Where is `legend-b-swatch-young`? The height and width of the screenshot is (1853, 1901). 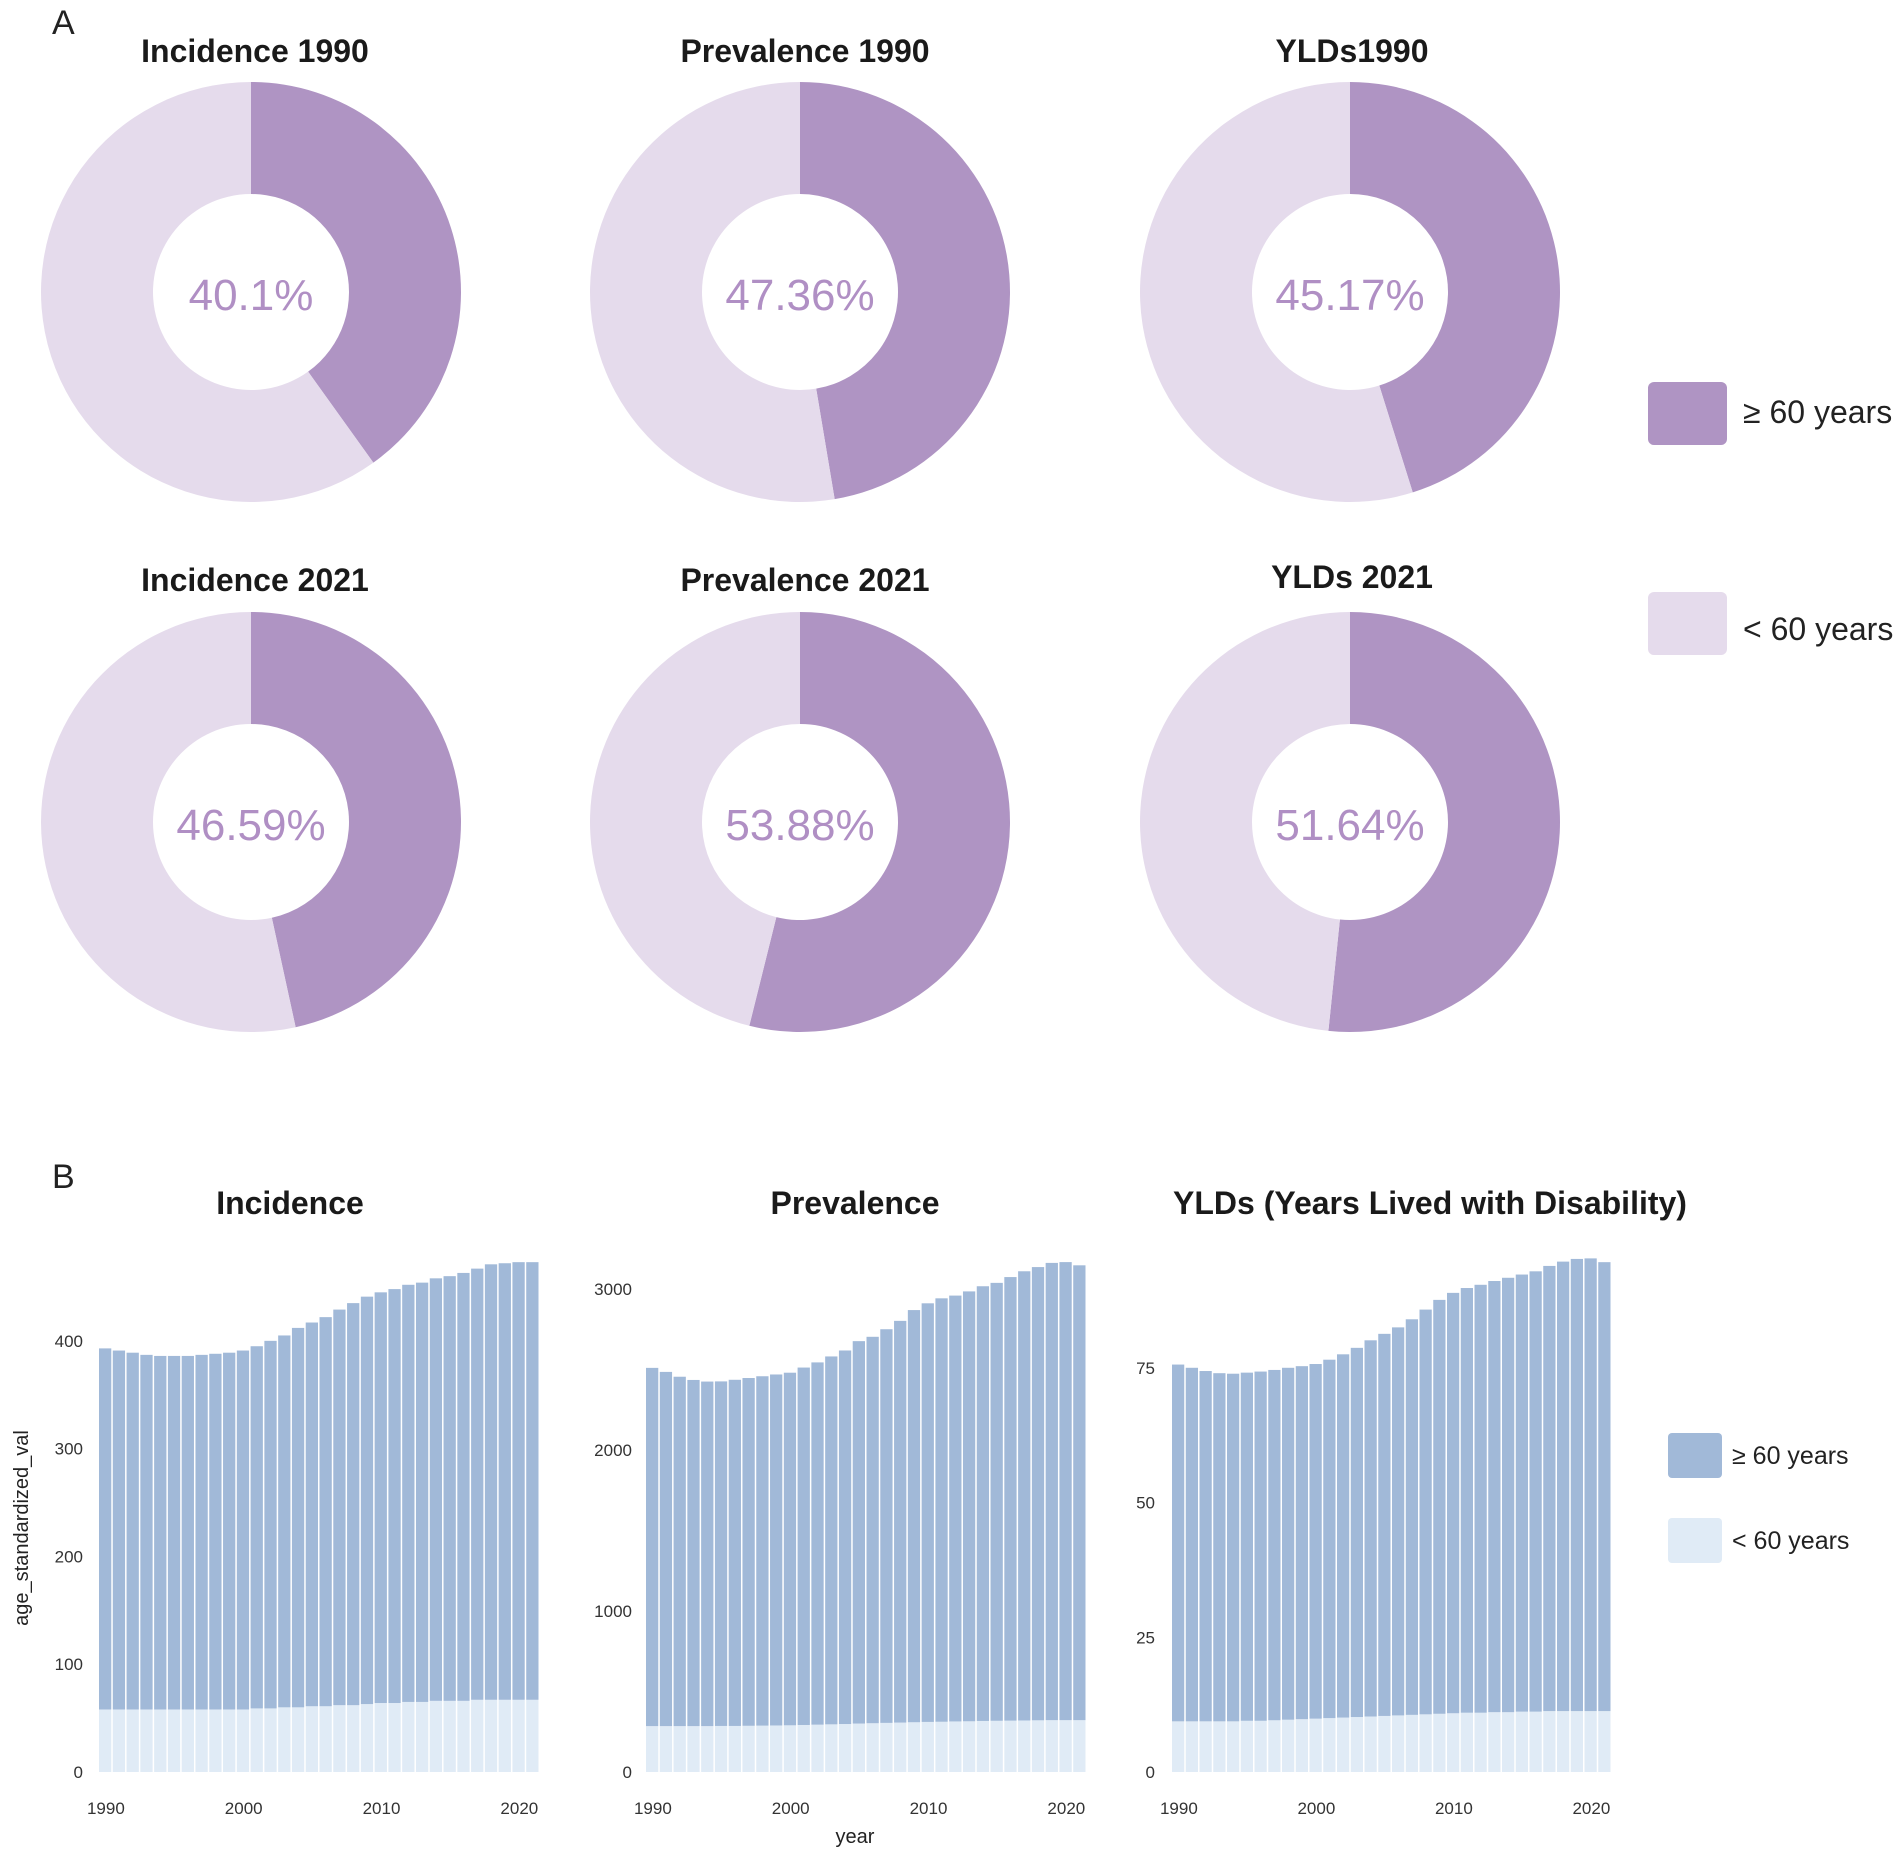 legend-b-swatch-young is located at coordinates (1695, 1540).